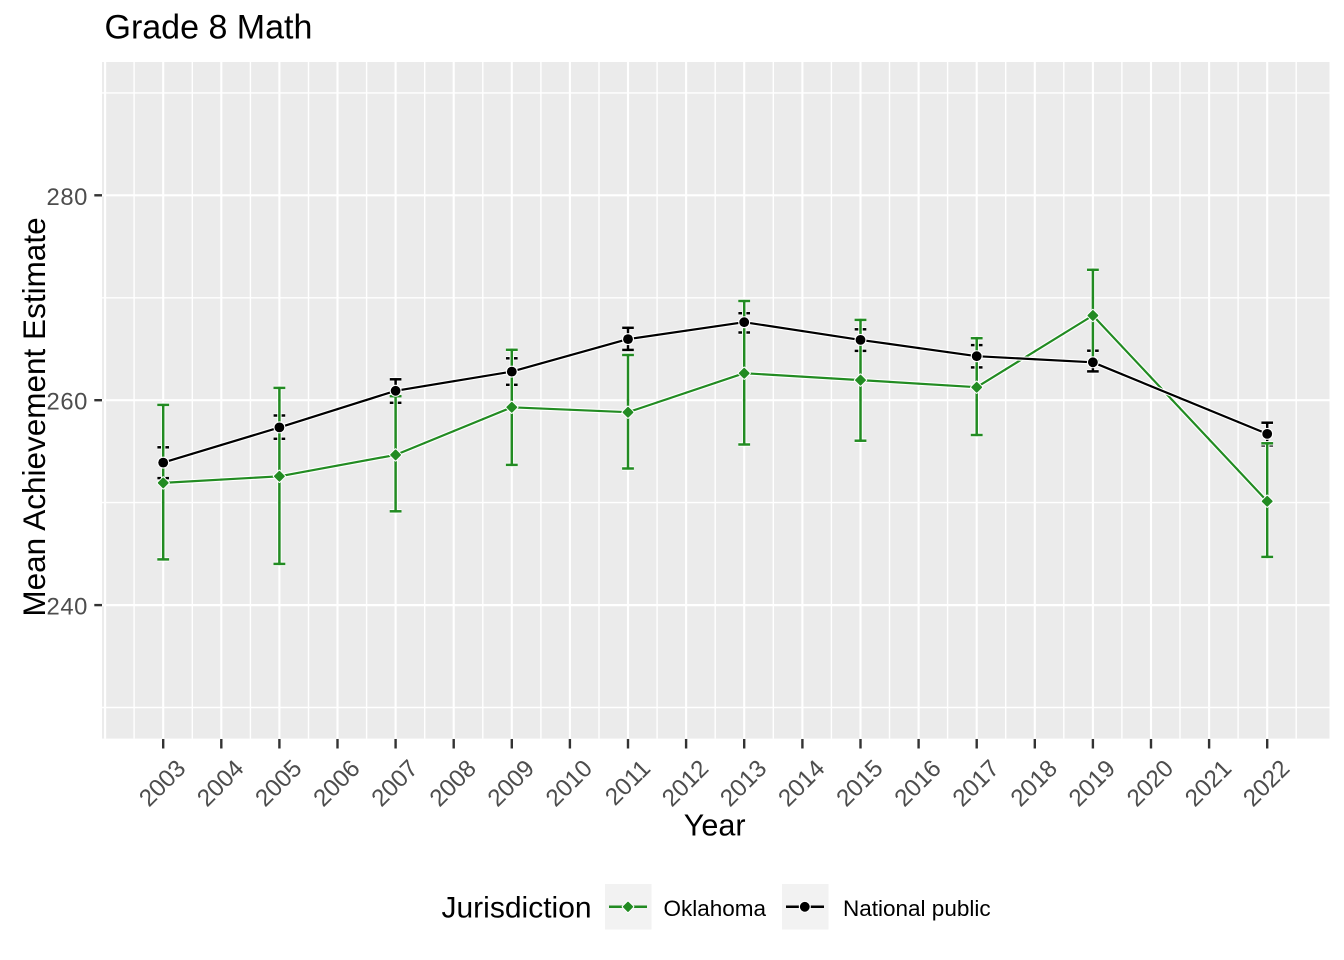 The image size is (1344, 960). Describe the element at coordinates (34, 416) in the screenshot. I see `svg-text: Mean Achievement Estimate` at that location.